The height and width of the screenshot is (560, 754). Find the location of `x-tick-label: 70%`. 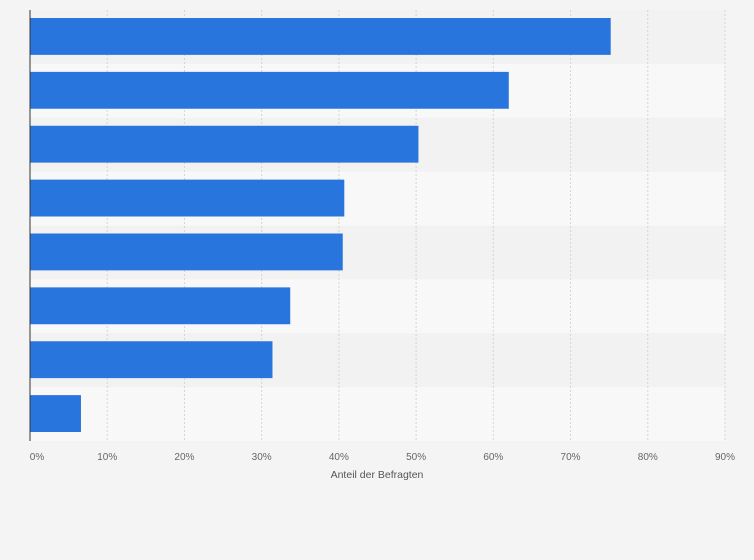

x-tick-label: 70% is located at coordinates (571, 457).